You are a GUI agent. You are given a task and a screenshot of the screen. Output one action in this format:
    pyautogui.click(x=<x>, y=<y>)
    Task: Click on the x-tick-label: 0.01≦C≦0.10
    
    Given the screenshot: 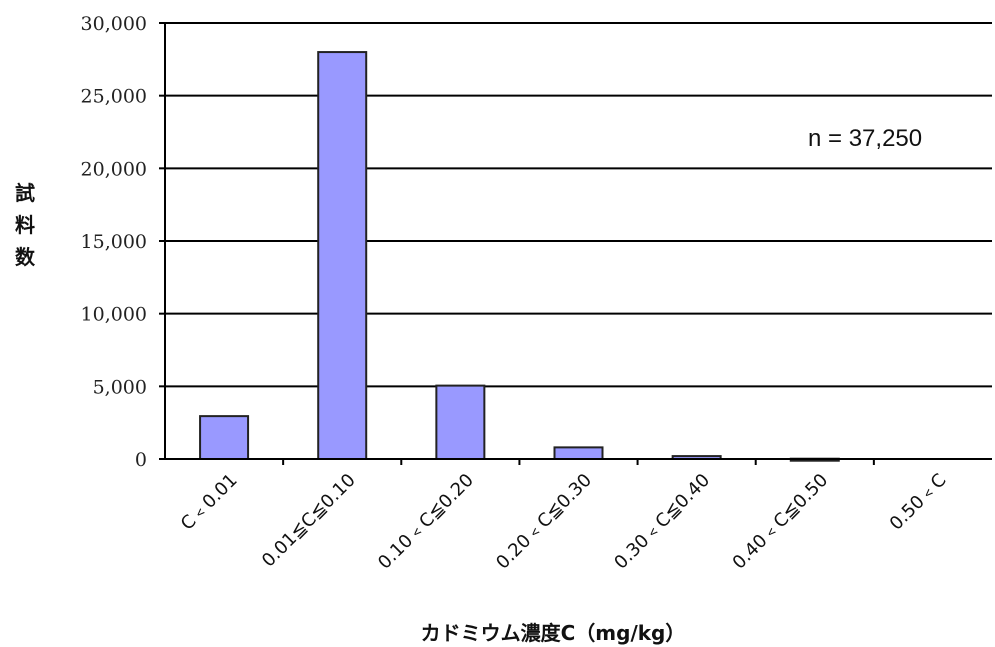 What is the action you would take?
    pyautogui.click(x=309, y=521)
    